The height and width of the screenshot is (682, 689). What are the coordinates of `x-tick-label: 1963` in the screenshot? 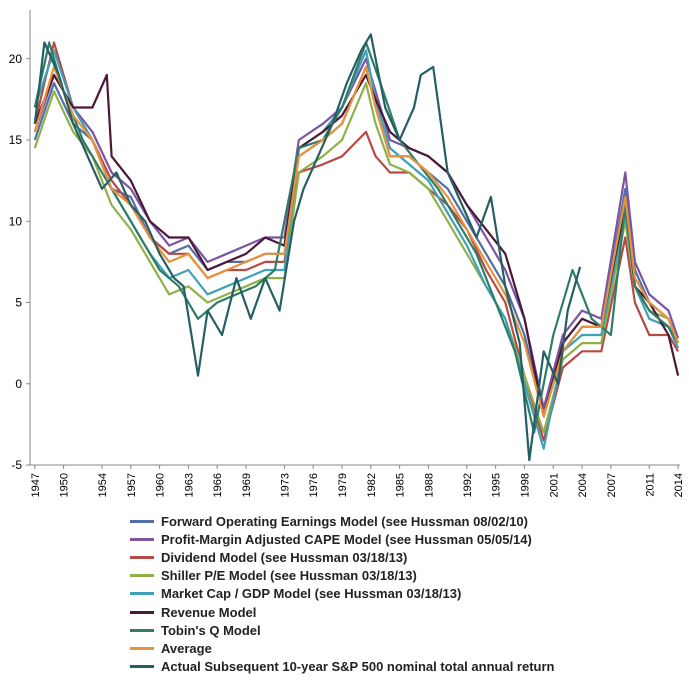 It's located at (189, 485).